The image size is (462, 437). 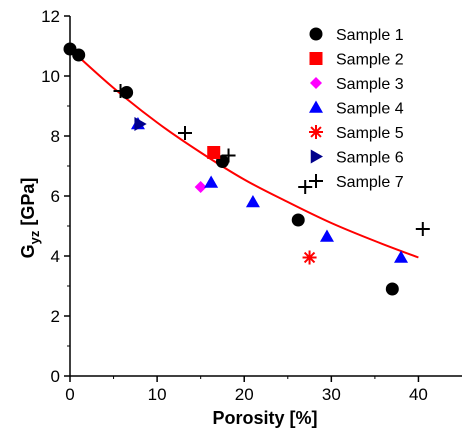 I want to click on svg-text: Gyz [GPa], so click(x=30, y=218).